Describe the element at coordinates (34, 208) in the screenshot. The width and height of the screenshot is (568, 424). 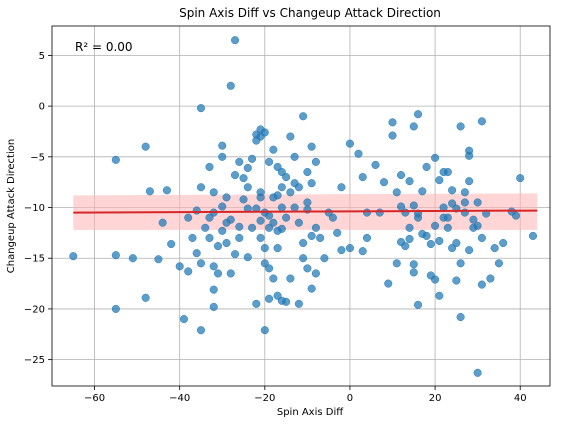
I see `y-tick-label: −10` at that location.